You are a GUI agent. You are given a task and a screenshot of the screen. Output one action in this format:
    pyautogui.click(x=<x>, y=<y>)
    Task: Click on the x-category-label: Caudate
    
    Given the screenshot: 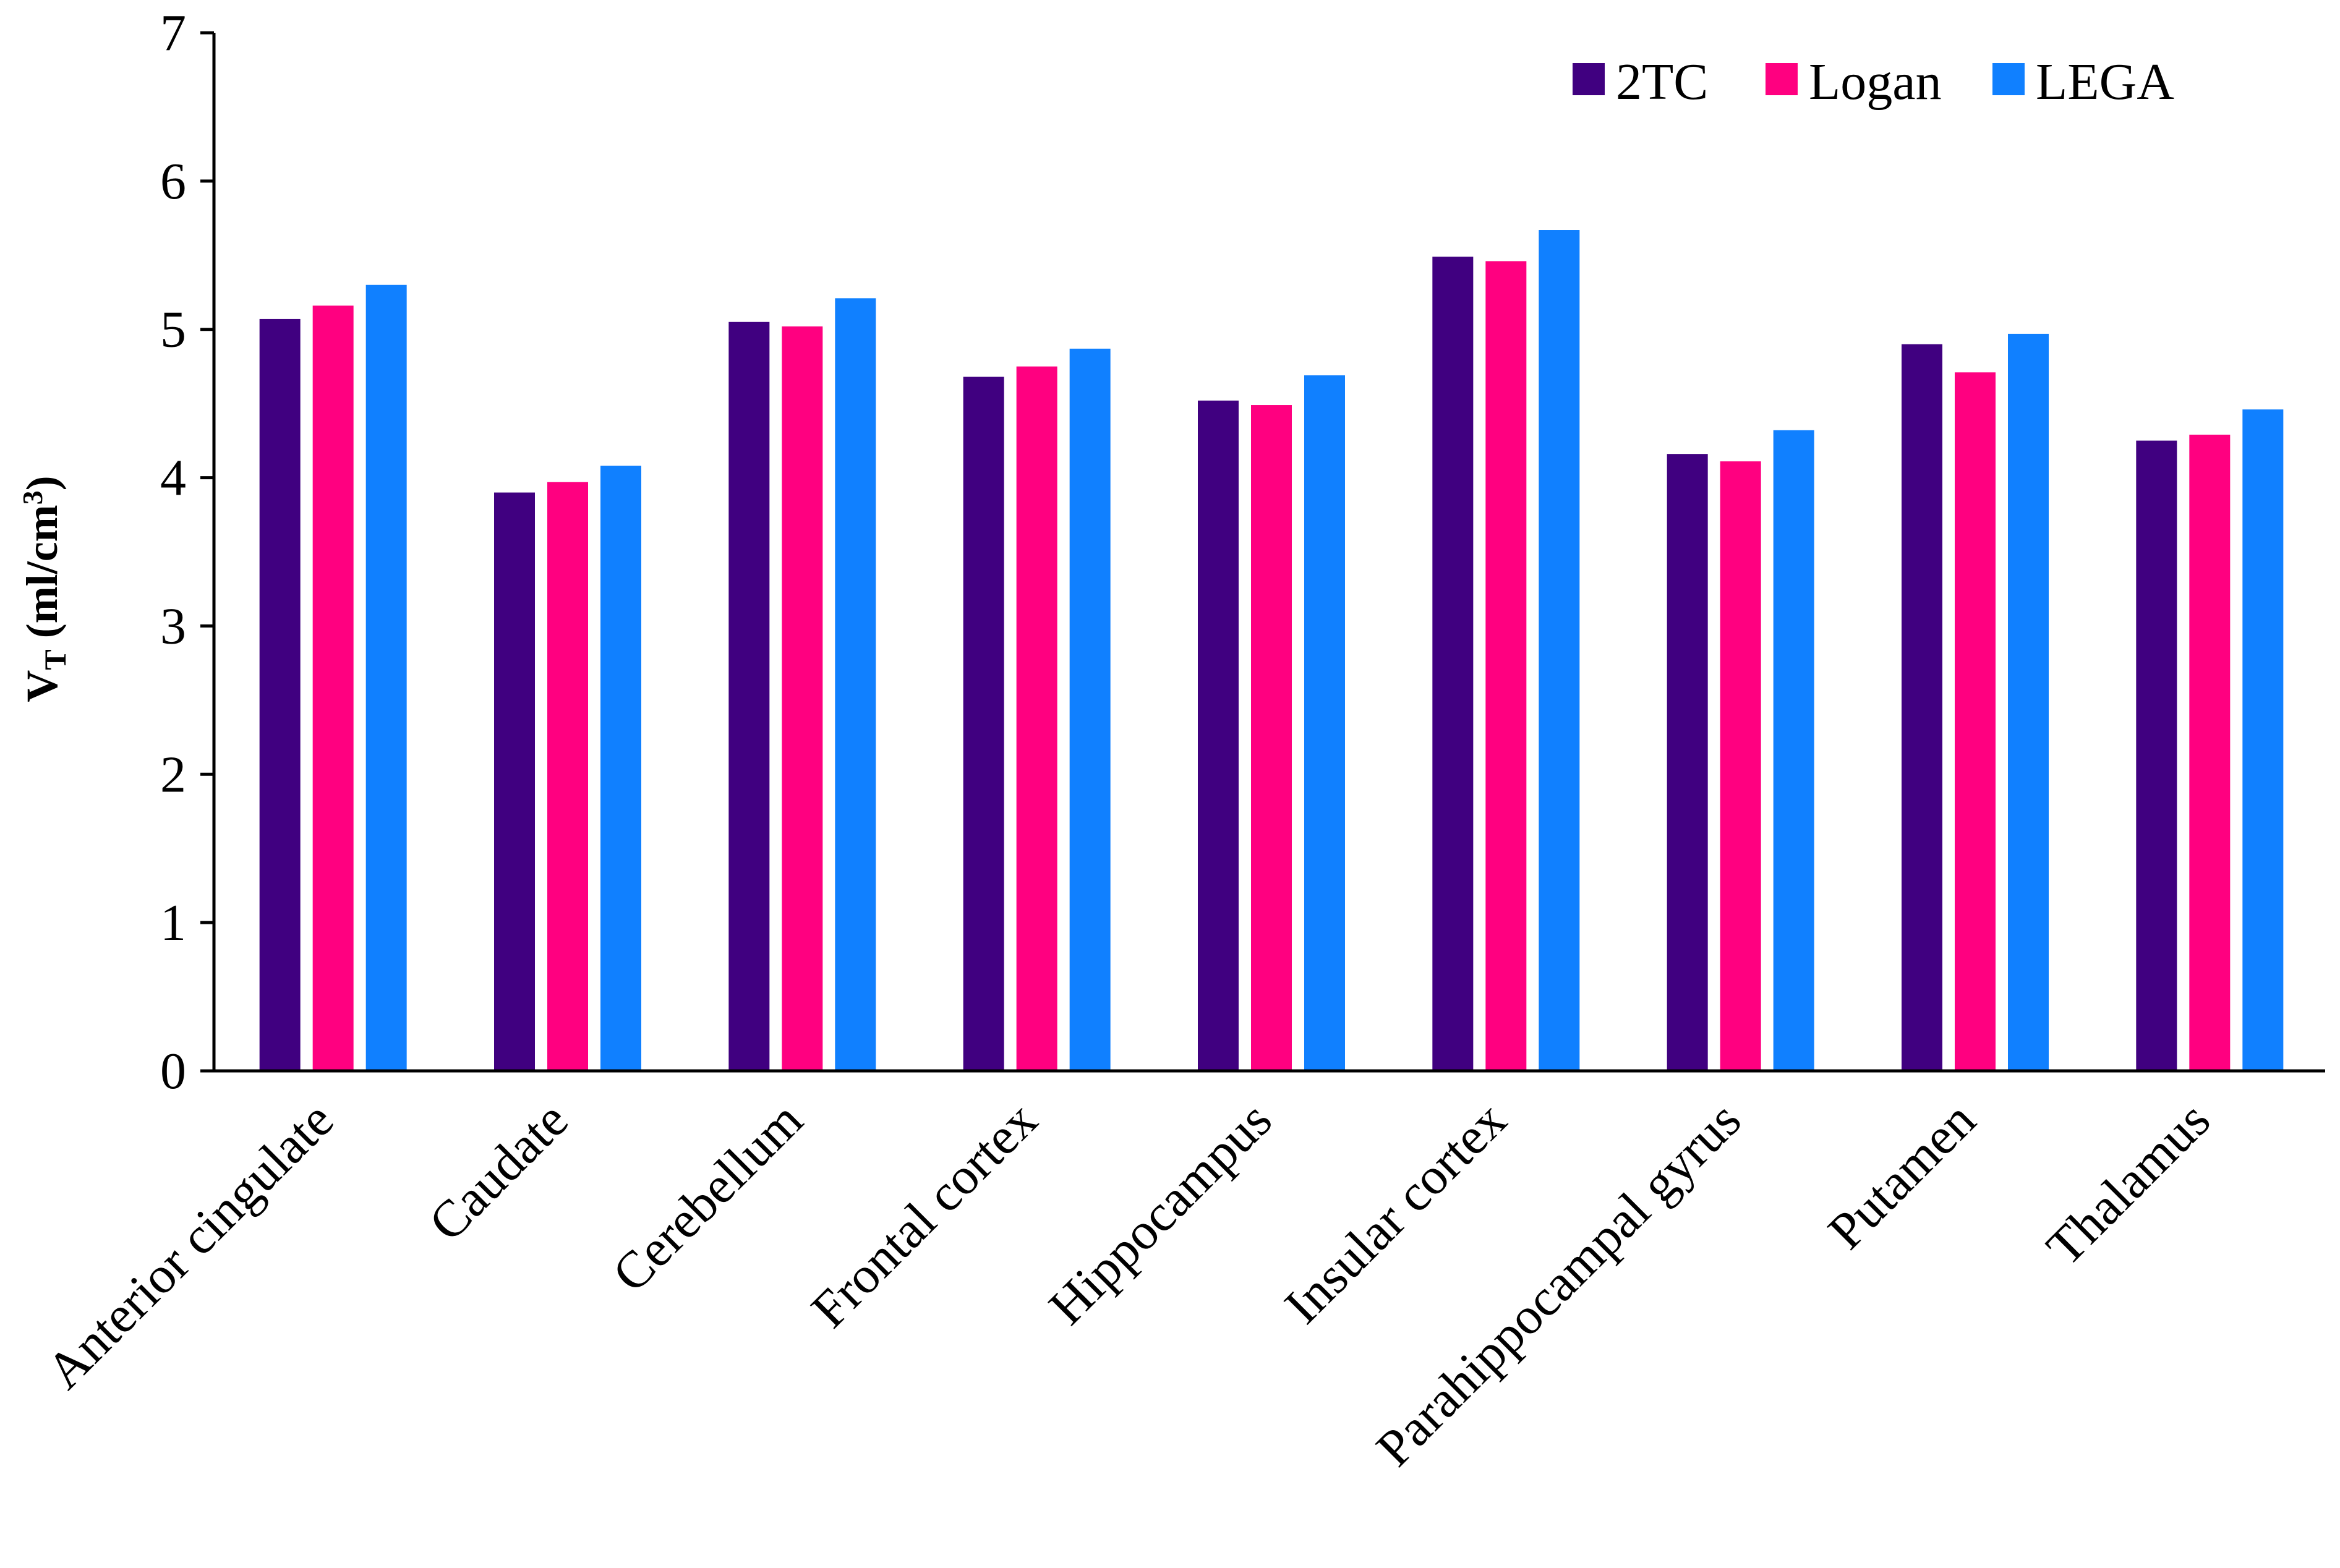 What is the action you would take?
    pyautogui.click(x=499, y=1171)
    